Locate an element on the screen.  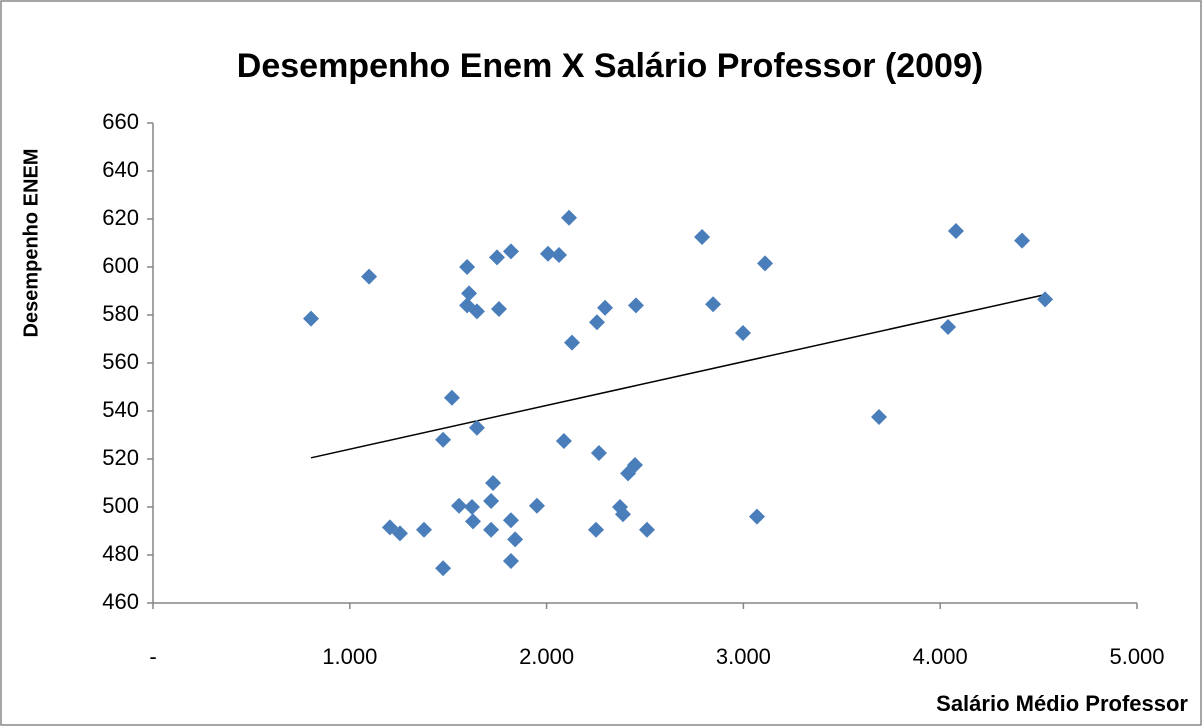
y-tick-label: 640 is located at coordinates (120, 169).